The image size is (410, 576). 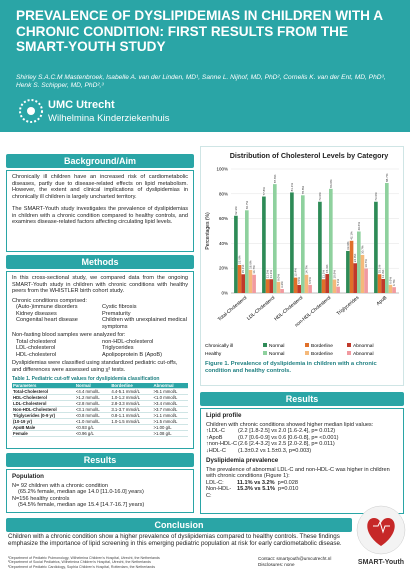 I want to click on contact: Contact: smartyouth@umcutrecht.nl, so click(x=295, y=558).